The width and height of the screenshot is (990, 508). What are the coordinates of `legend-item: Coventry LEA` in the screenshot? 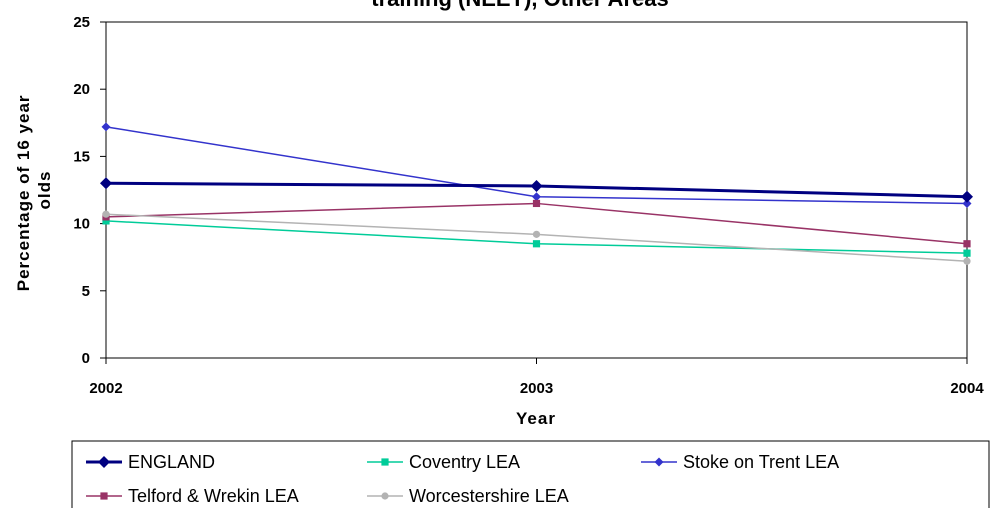 It's located at (443, 462).